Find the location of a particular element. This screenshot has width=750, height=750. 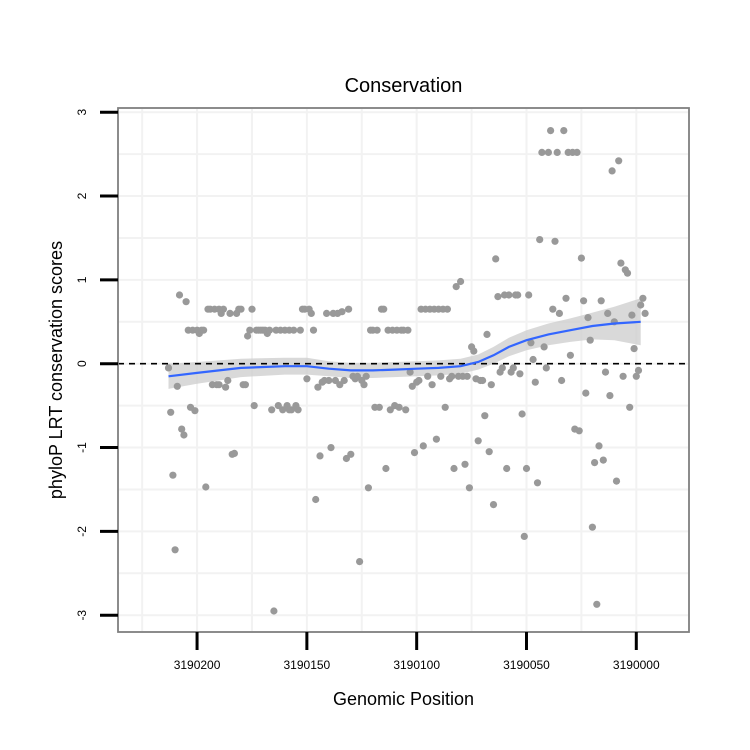

x-axis-title: Genomic Position is located at coordinates (403, 699).